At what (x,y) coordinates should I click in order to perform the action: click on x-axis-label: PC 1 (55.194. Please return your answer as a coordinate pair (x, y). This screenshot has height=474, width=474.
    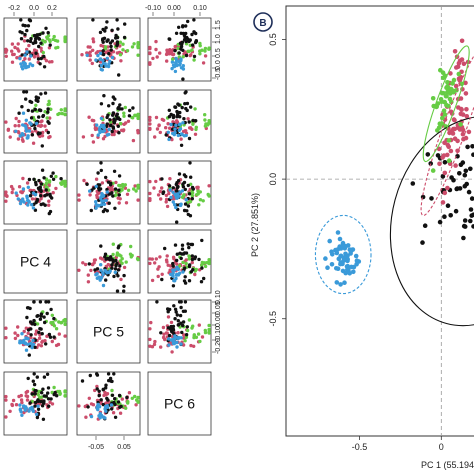
    Looking at the image, I should click on (447, 465).